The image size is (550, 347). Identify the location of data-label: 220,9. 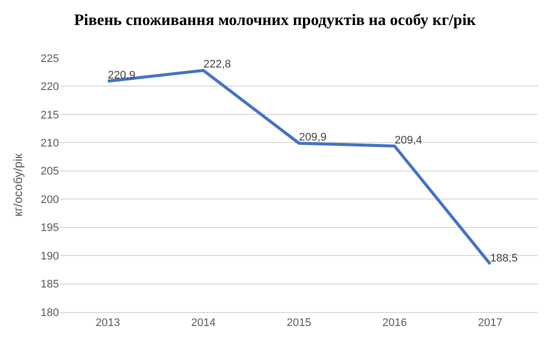
(122, 75).